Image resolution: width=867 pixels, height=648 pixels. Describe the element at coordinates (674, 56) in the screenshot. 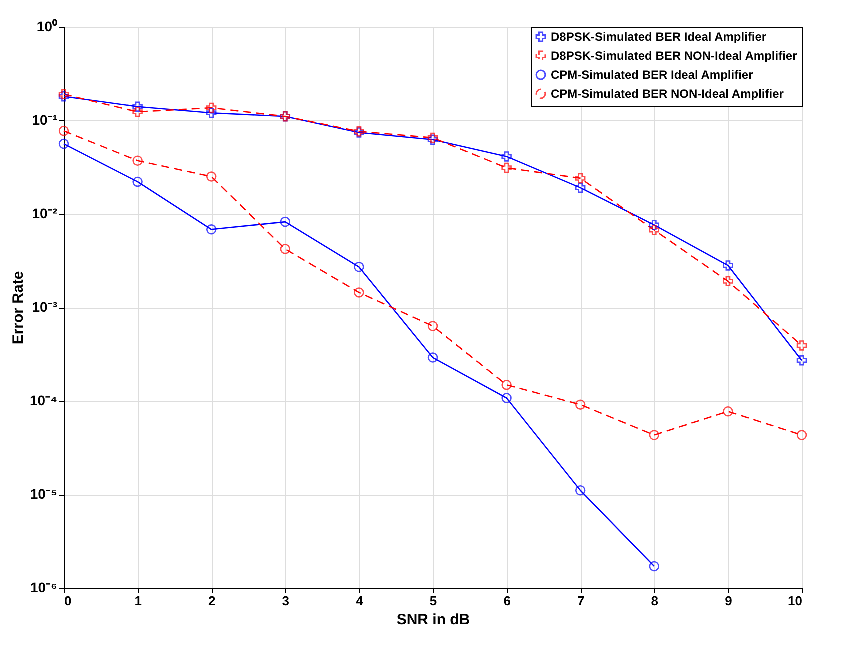

I see `legend-label: D8PSK-Simulated BER NON-Ideal Amplifier` at that location.